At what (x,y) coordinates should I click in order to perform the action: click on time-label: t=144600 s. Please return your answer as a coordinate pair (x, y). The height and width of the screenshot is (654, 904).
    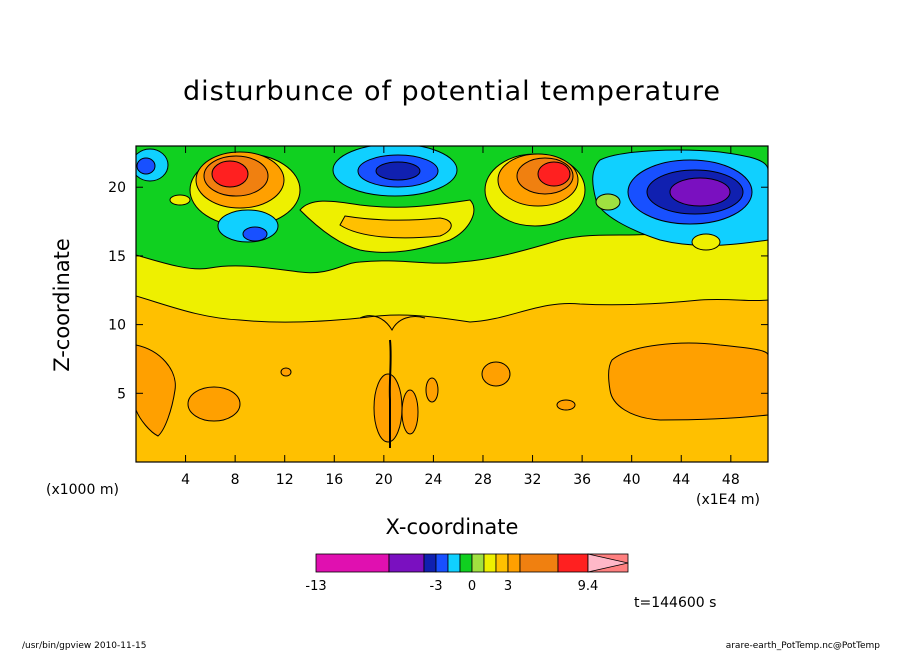
    Looking at the image, I should click on (675, 603).